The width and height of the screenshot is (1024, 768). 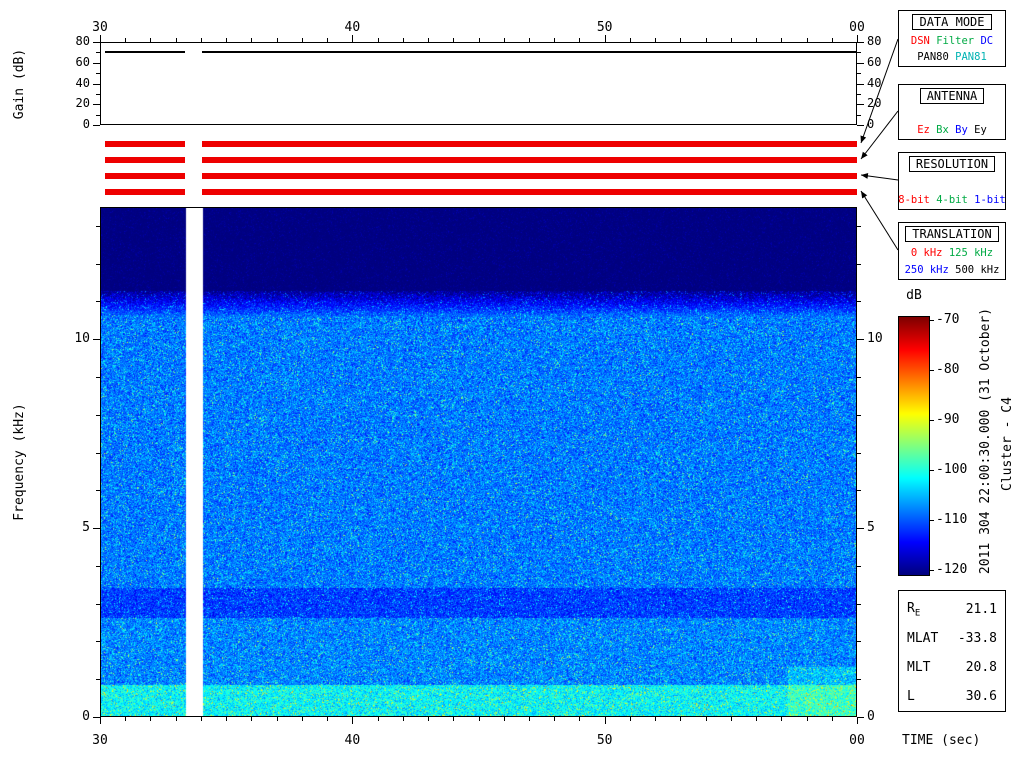 I want to click on ephemeris-value: 20.8, so click(x=981, y=667).